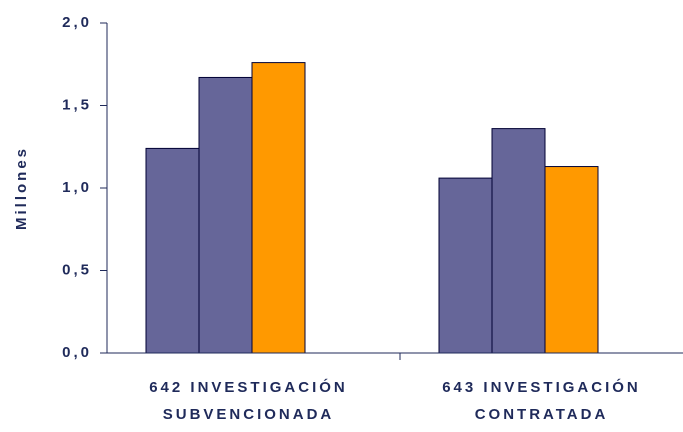 The height and width of the screenshot is (432, 683). Describe the element at coordinates (541, 387) in the screenshot. I see `x-tick-label: 643 INVESTIGACIÓN` at that location.